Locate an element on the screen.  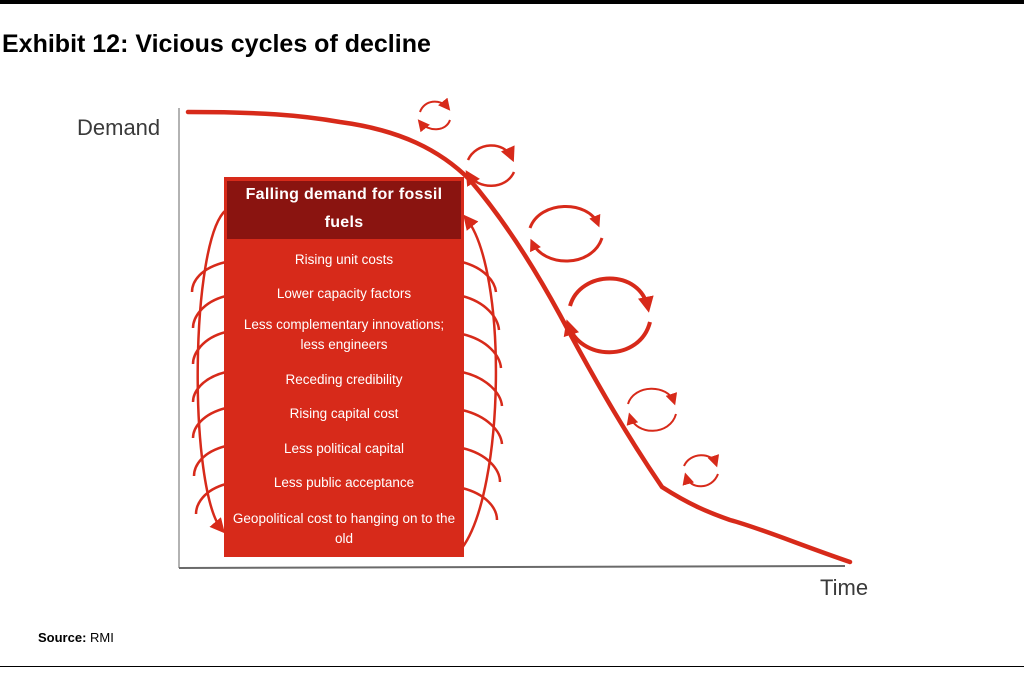
source-value: RMI is located at coordinates (102, 637).